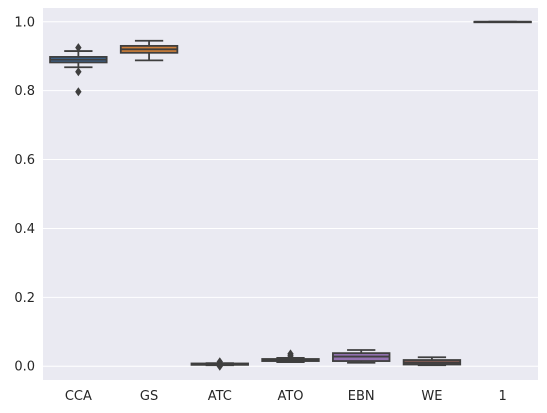  I want to click on box-ATC, so click(219, 364).